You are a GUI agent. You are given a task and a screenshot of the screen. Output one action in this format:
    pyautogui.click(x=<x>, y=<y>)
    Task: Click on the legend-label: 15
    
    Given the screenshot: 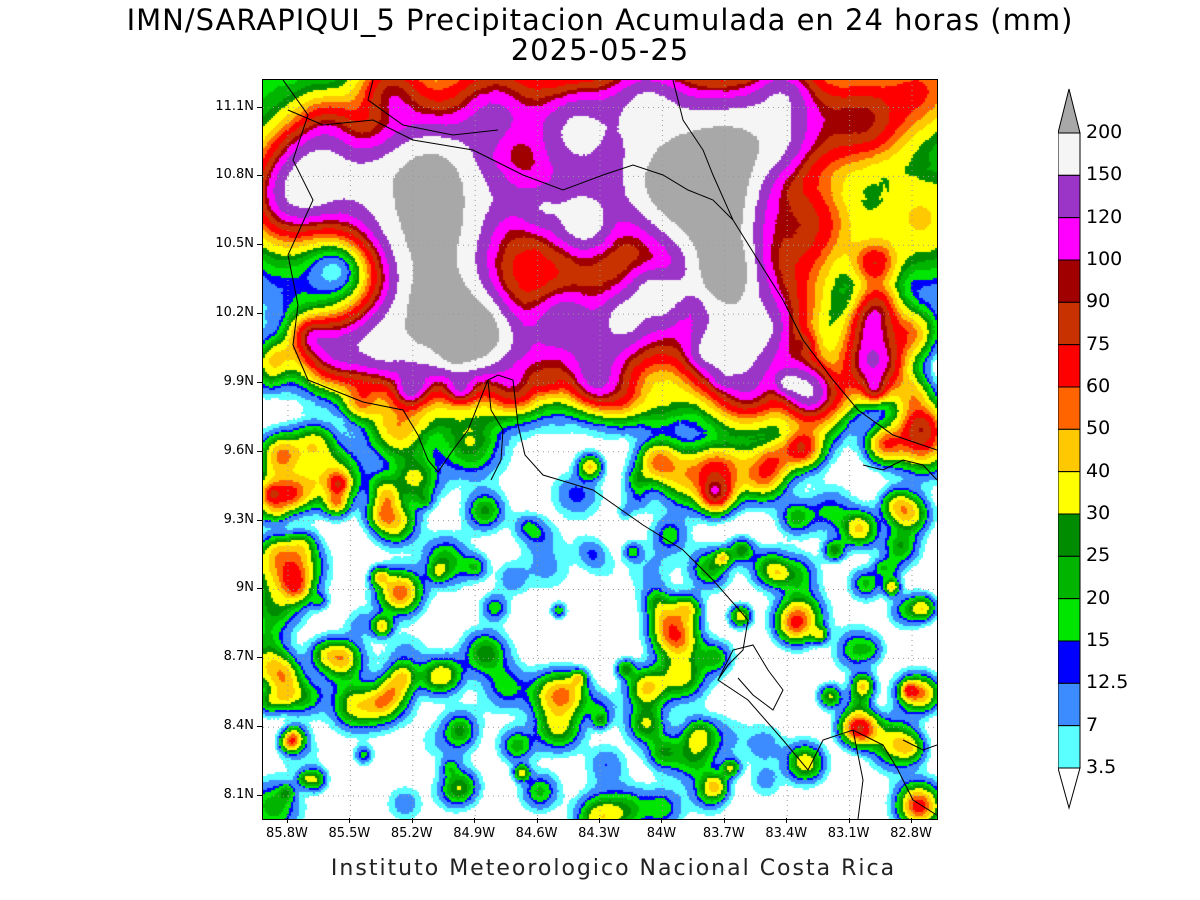 What is the action you would take?
    pyautogui.click(x=1098, y=640)
    